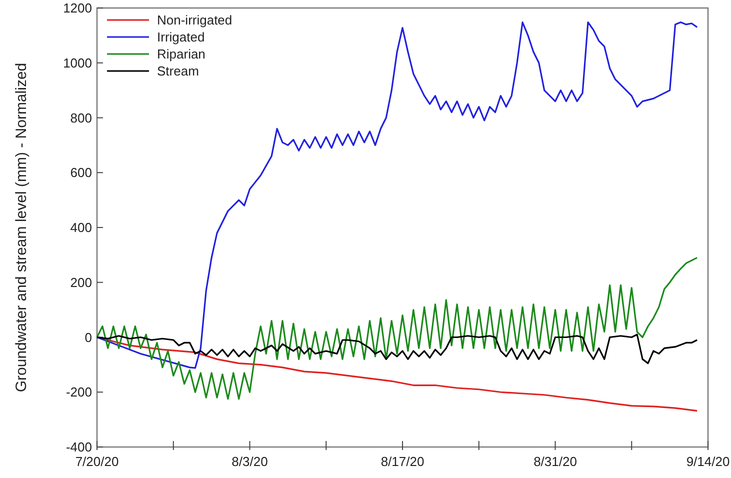  Describe the element at coordinates (81, 118) in the screenshot. I see `y-tick-label: 800` at that location.